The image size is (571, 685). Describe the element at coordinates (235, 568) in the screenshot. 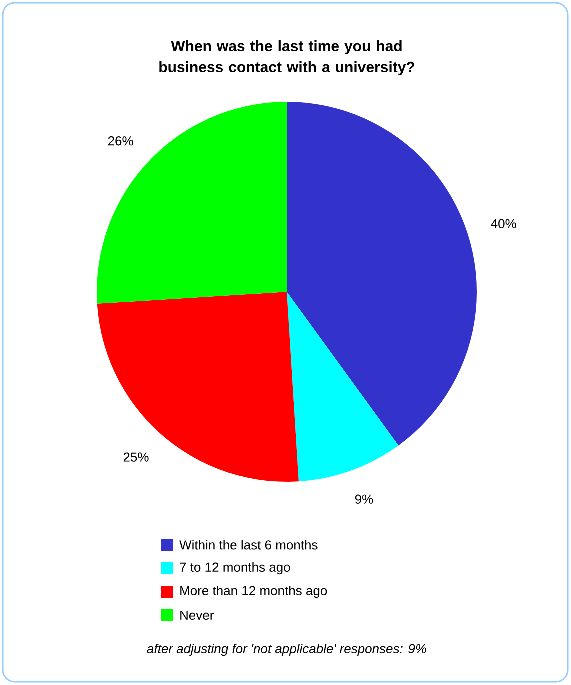

I see `legend-label: 7 to 12 months ago` at that location.